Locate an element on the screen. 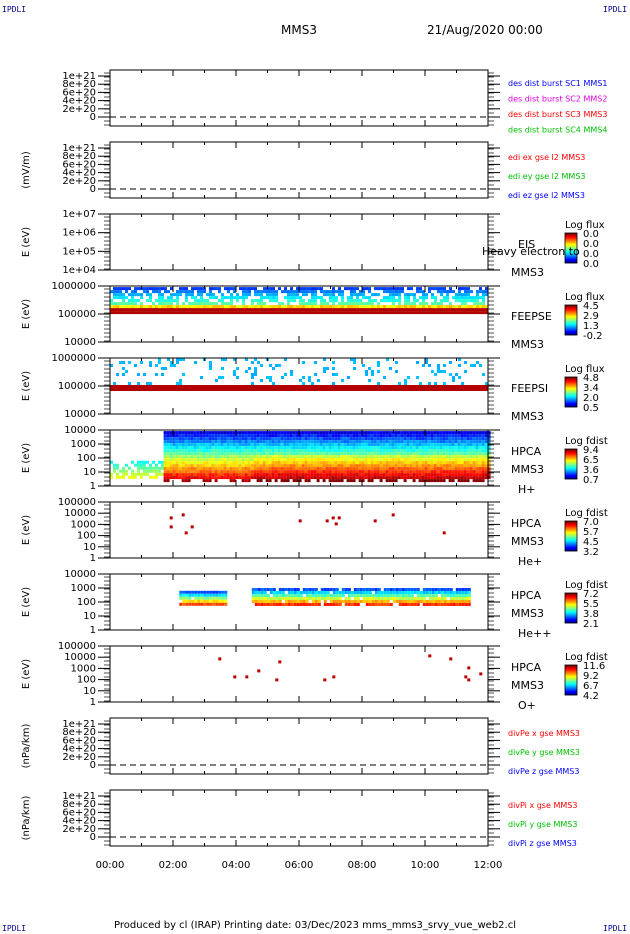 The width and height of the screenshot is (630, 934). y-tick-label: 10000 is located at coordinates (80, 414).